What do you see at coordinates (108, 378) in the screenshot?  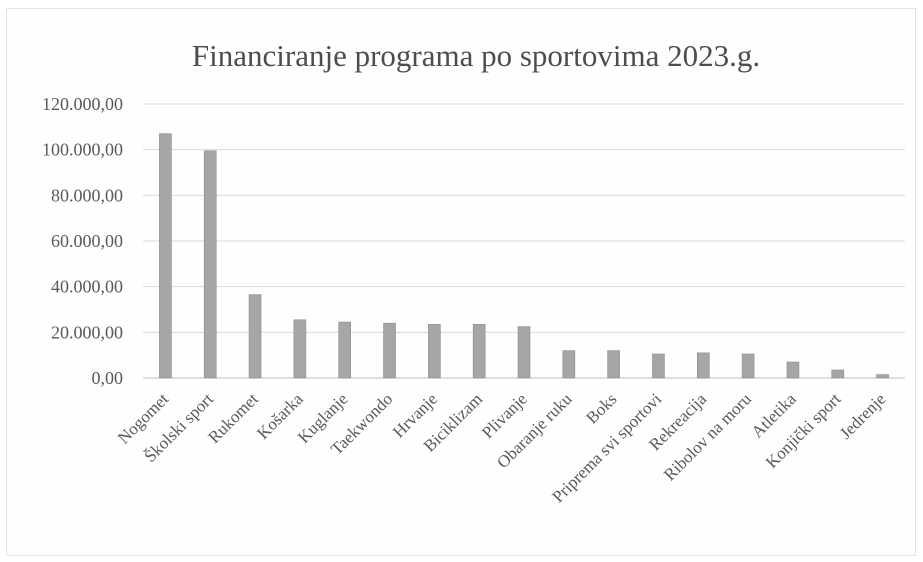 I see `y-tick-label: 0,00` at bounding box center [108, 378].